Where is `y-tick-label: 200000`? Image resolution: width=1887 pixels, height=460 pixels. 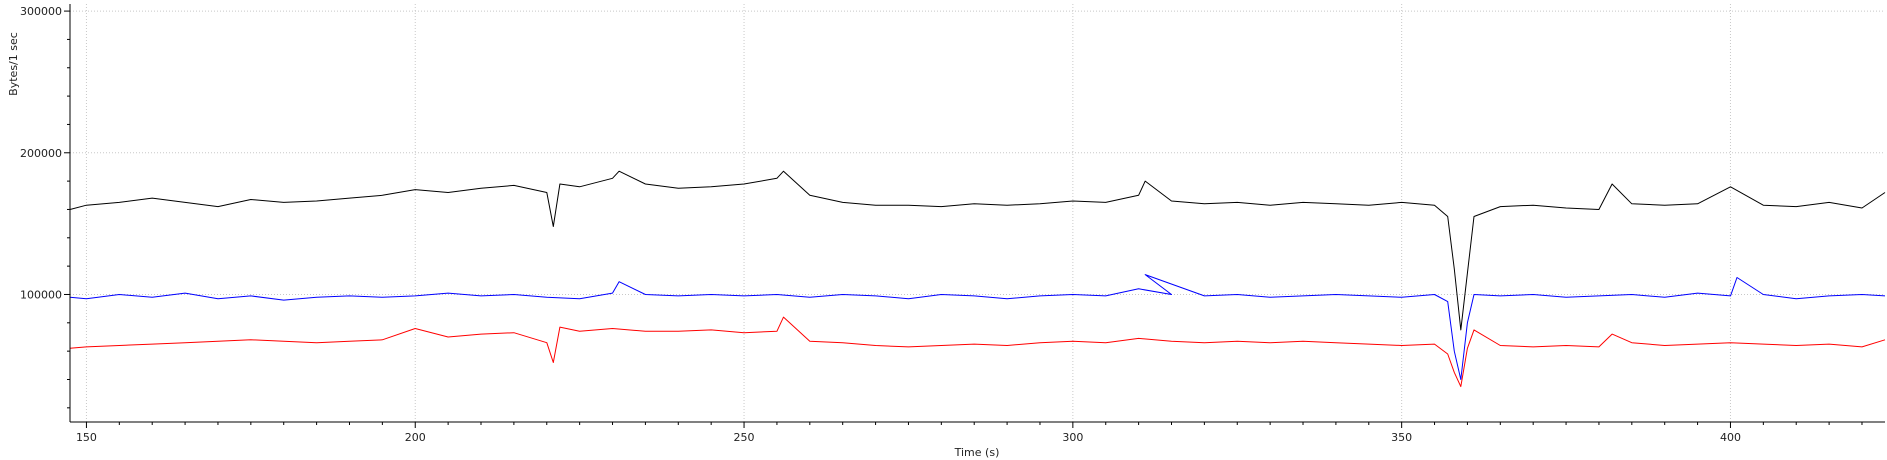 y-tick-label: 200000 is located at coordinates (41, 153).